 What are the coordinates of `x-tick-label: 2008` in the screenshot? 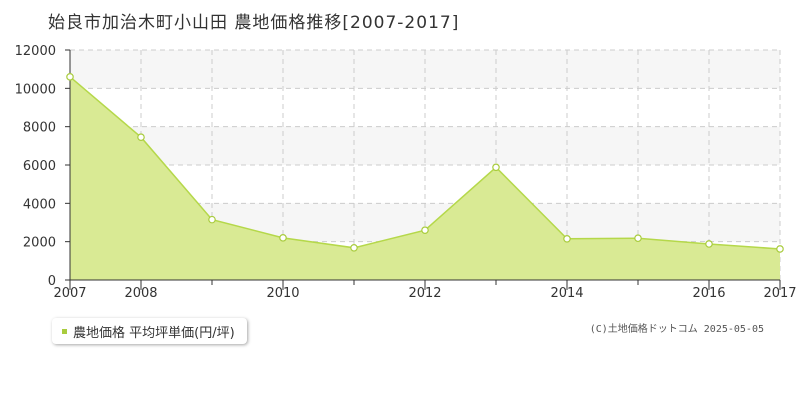 It's located at (140, 293).